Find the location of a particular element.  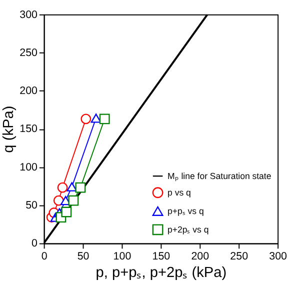

y-axis-title: q (kPa) is located at coordinates (8, 129).